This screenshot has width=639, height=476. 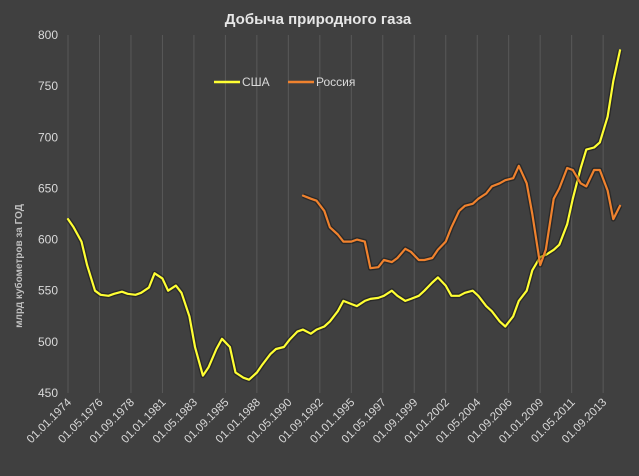 I want to click on y-axis-label: млрд кубометров за ГОД, so click(x=19, y=266).